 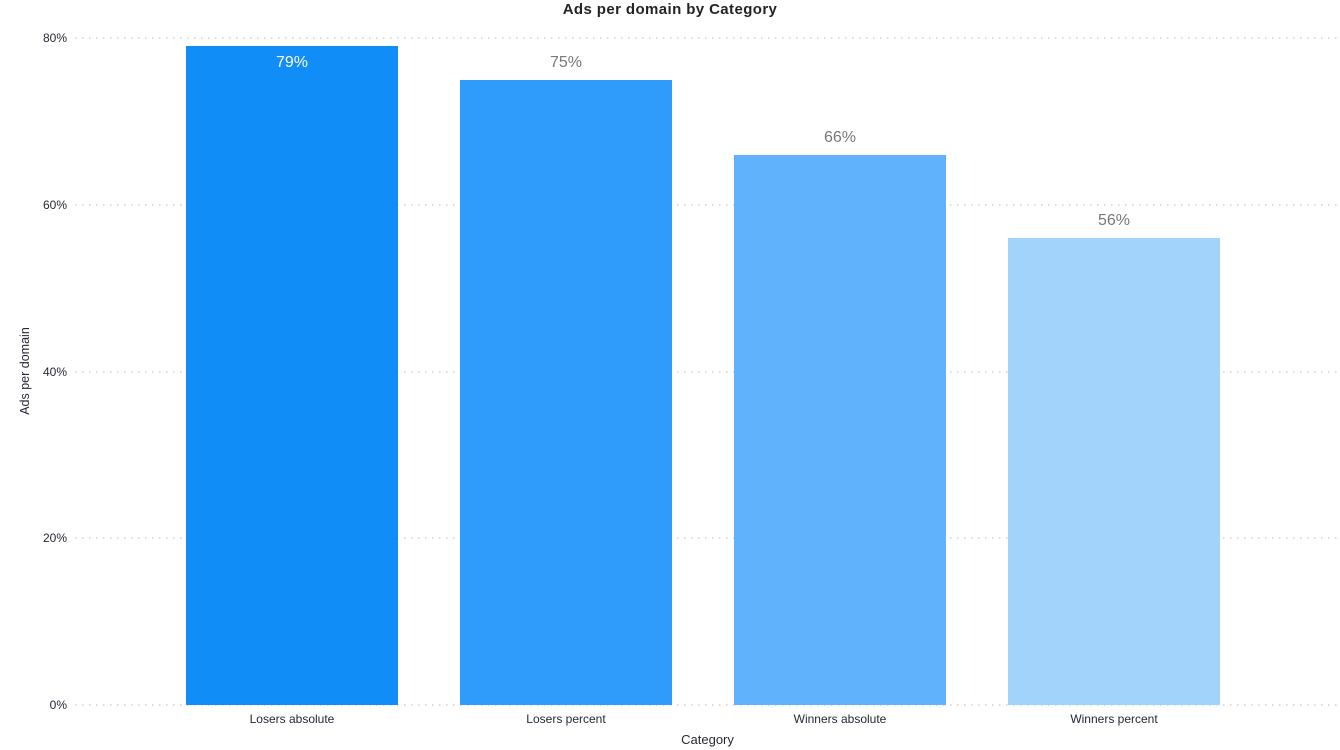 I want to click on bar-value-label: 79%, so click(x=292, y=63).